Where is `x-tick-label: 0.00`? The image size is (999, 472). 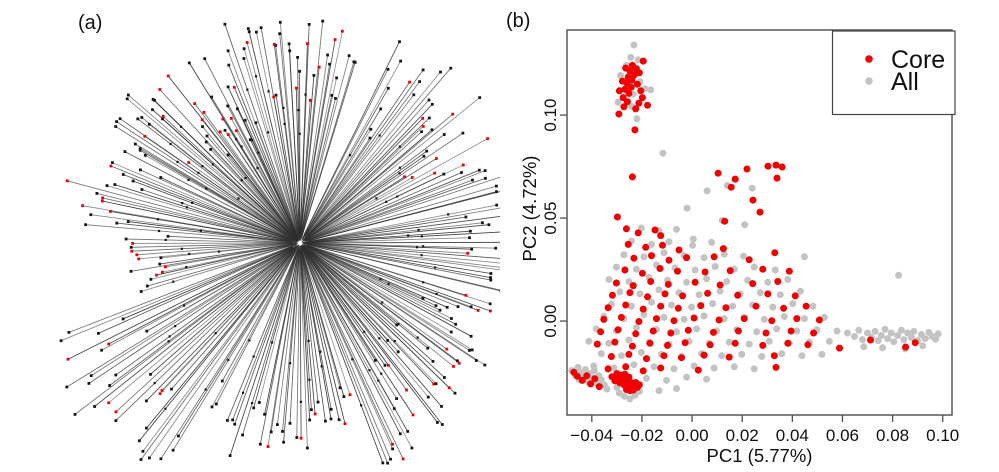 x-tick-label: 0.00 is located at coordinates (692, 435).